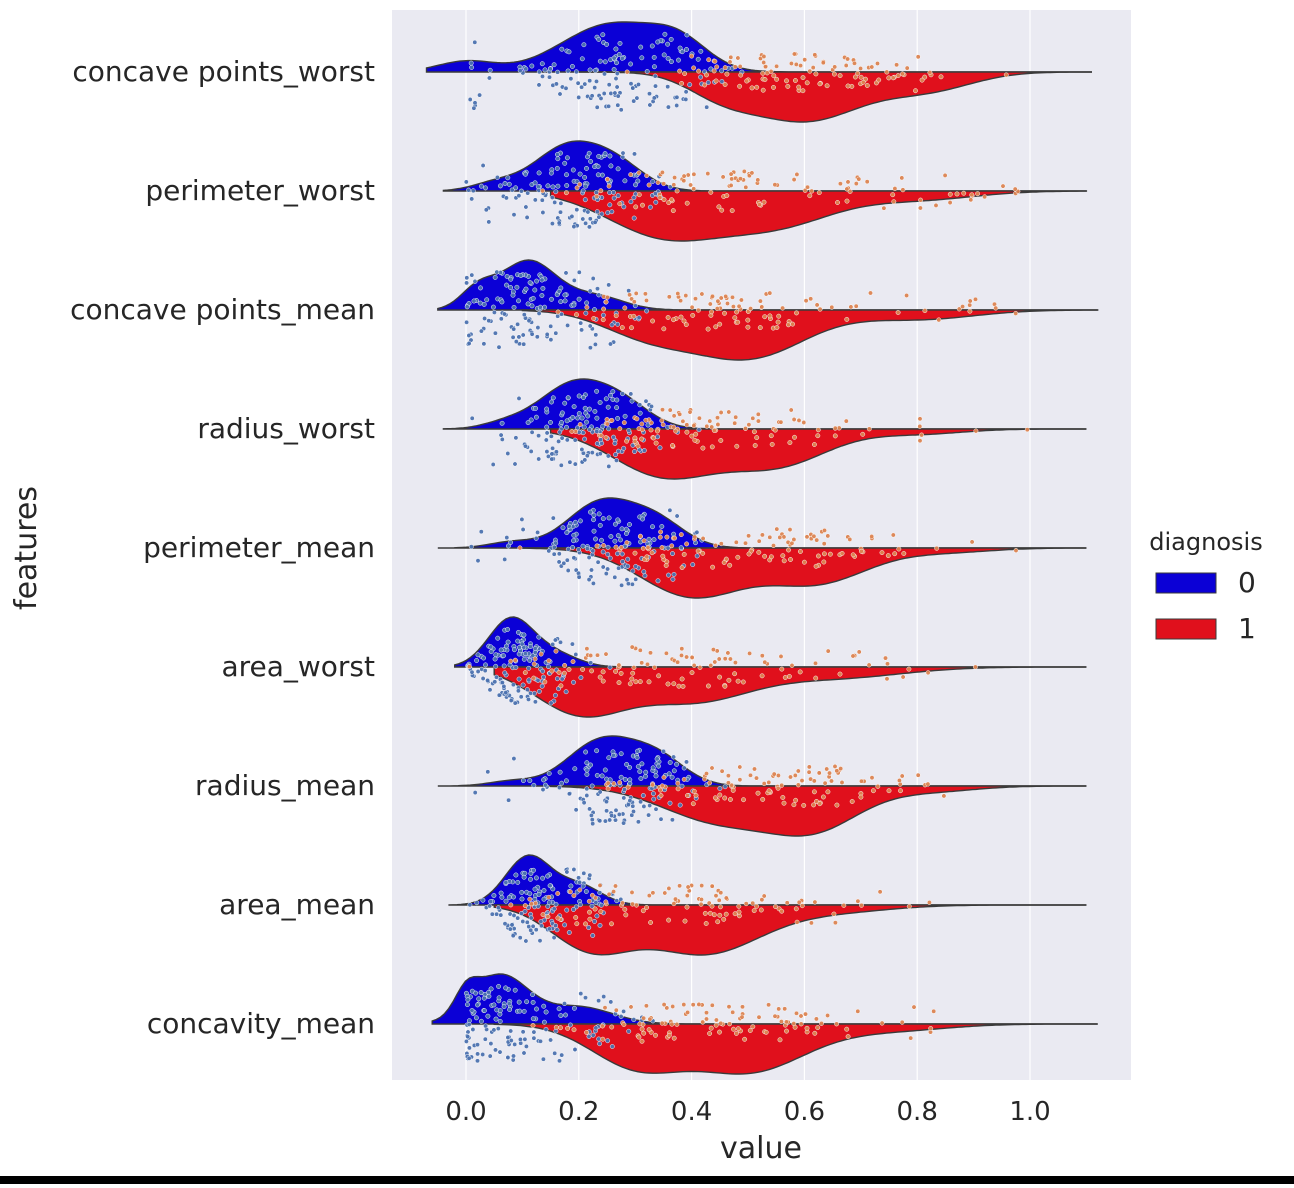  What do you see at coordinates (691, 1112) in the screenshot?
I see `xtick-label-2: 0.4` at bounding box center [691, 1112].